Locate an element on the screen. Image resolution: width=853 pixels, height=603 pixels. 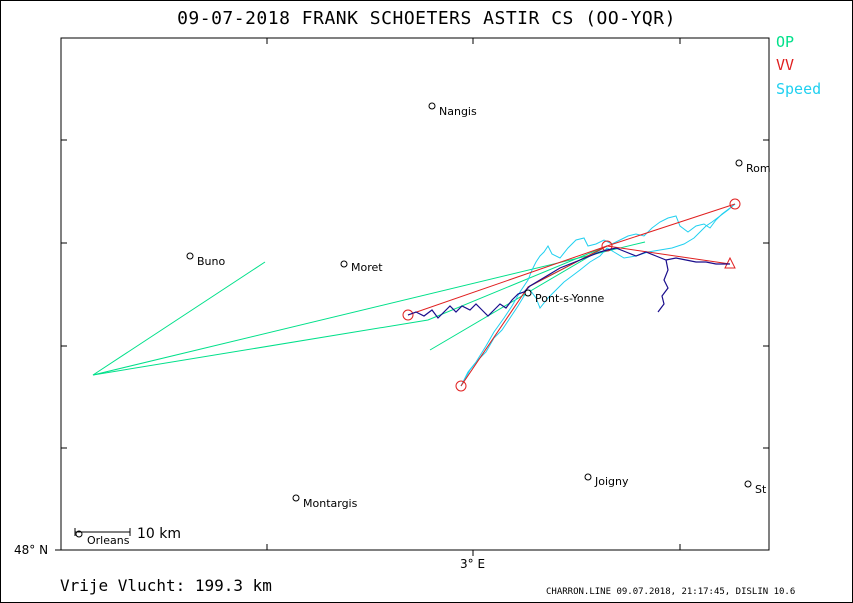
speed-track is located at coordinates (598, 295).